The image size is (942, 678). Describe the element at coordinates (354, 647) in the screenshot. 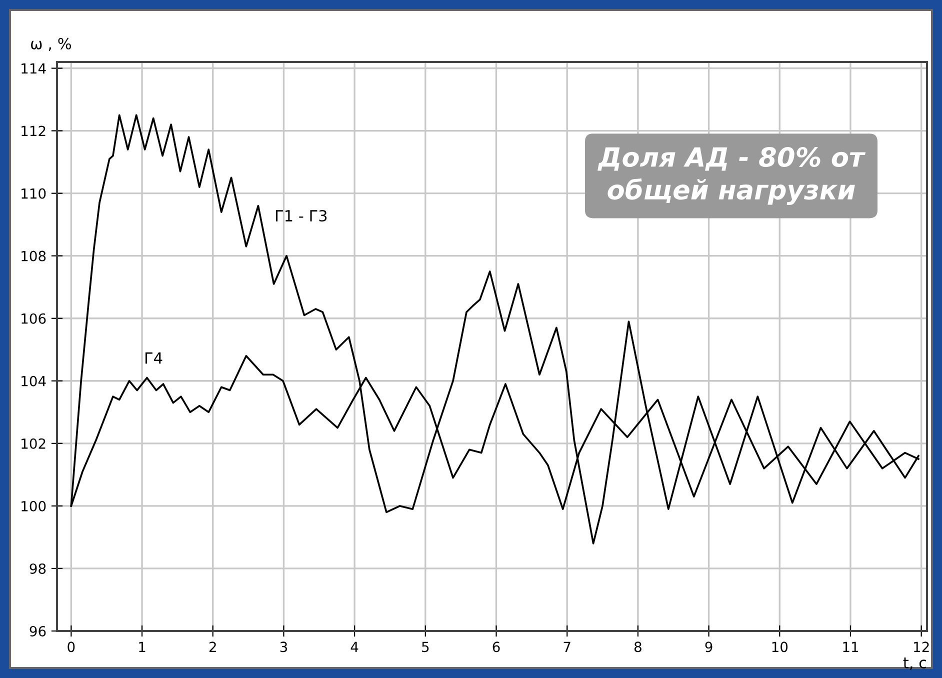

I see `x-tick-label: 4` at that location.